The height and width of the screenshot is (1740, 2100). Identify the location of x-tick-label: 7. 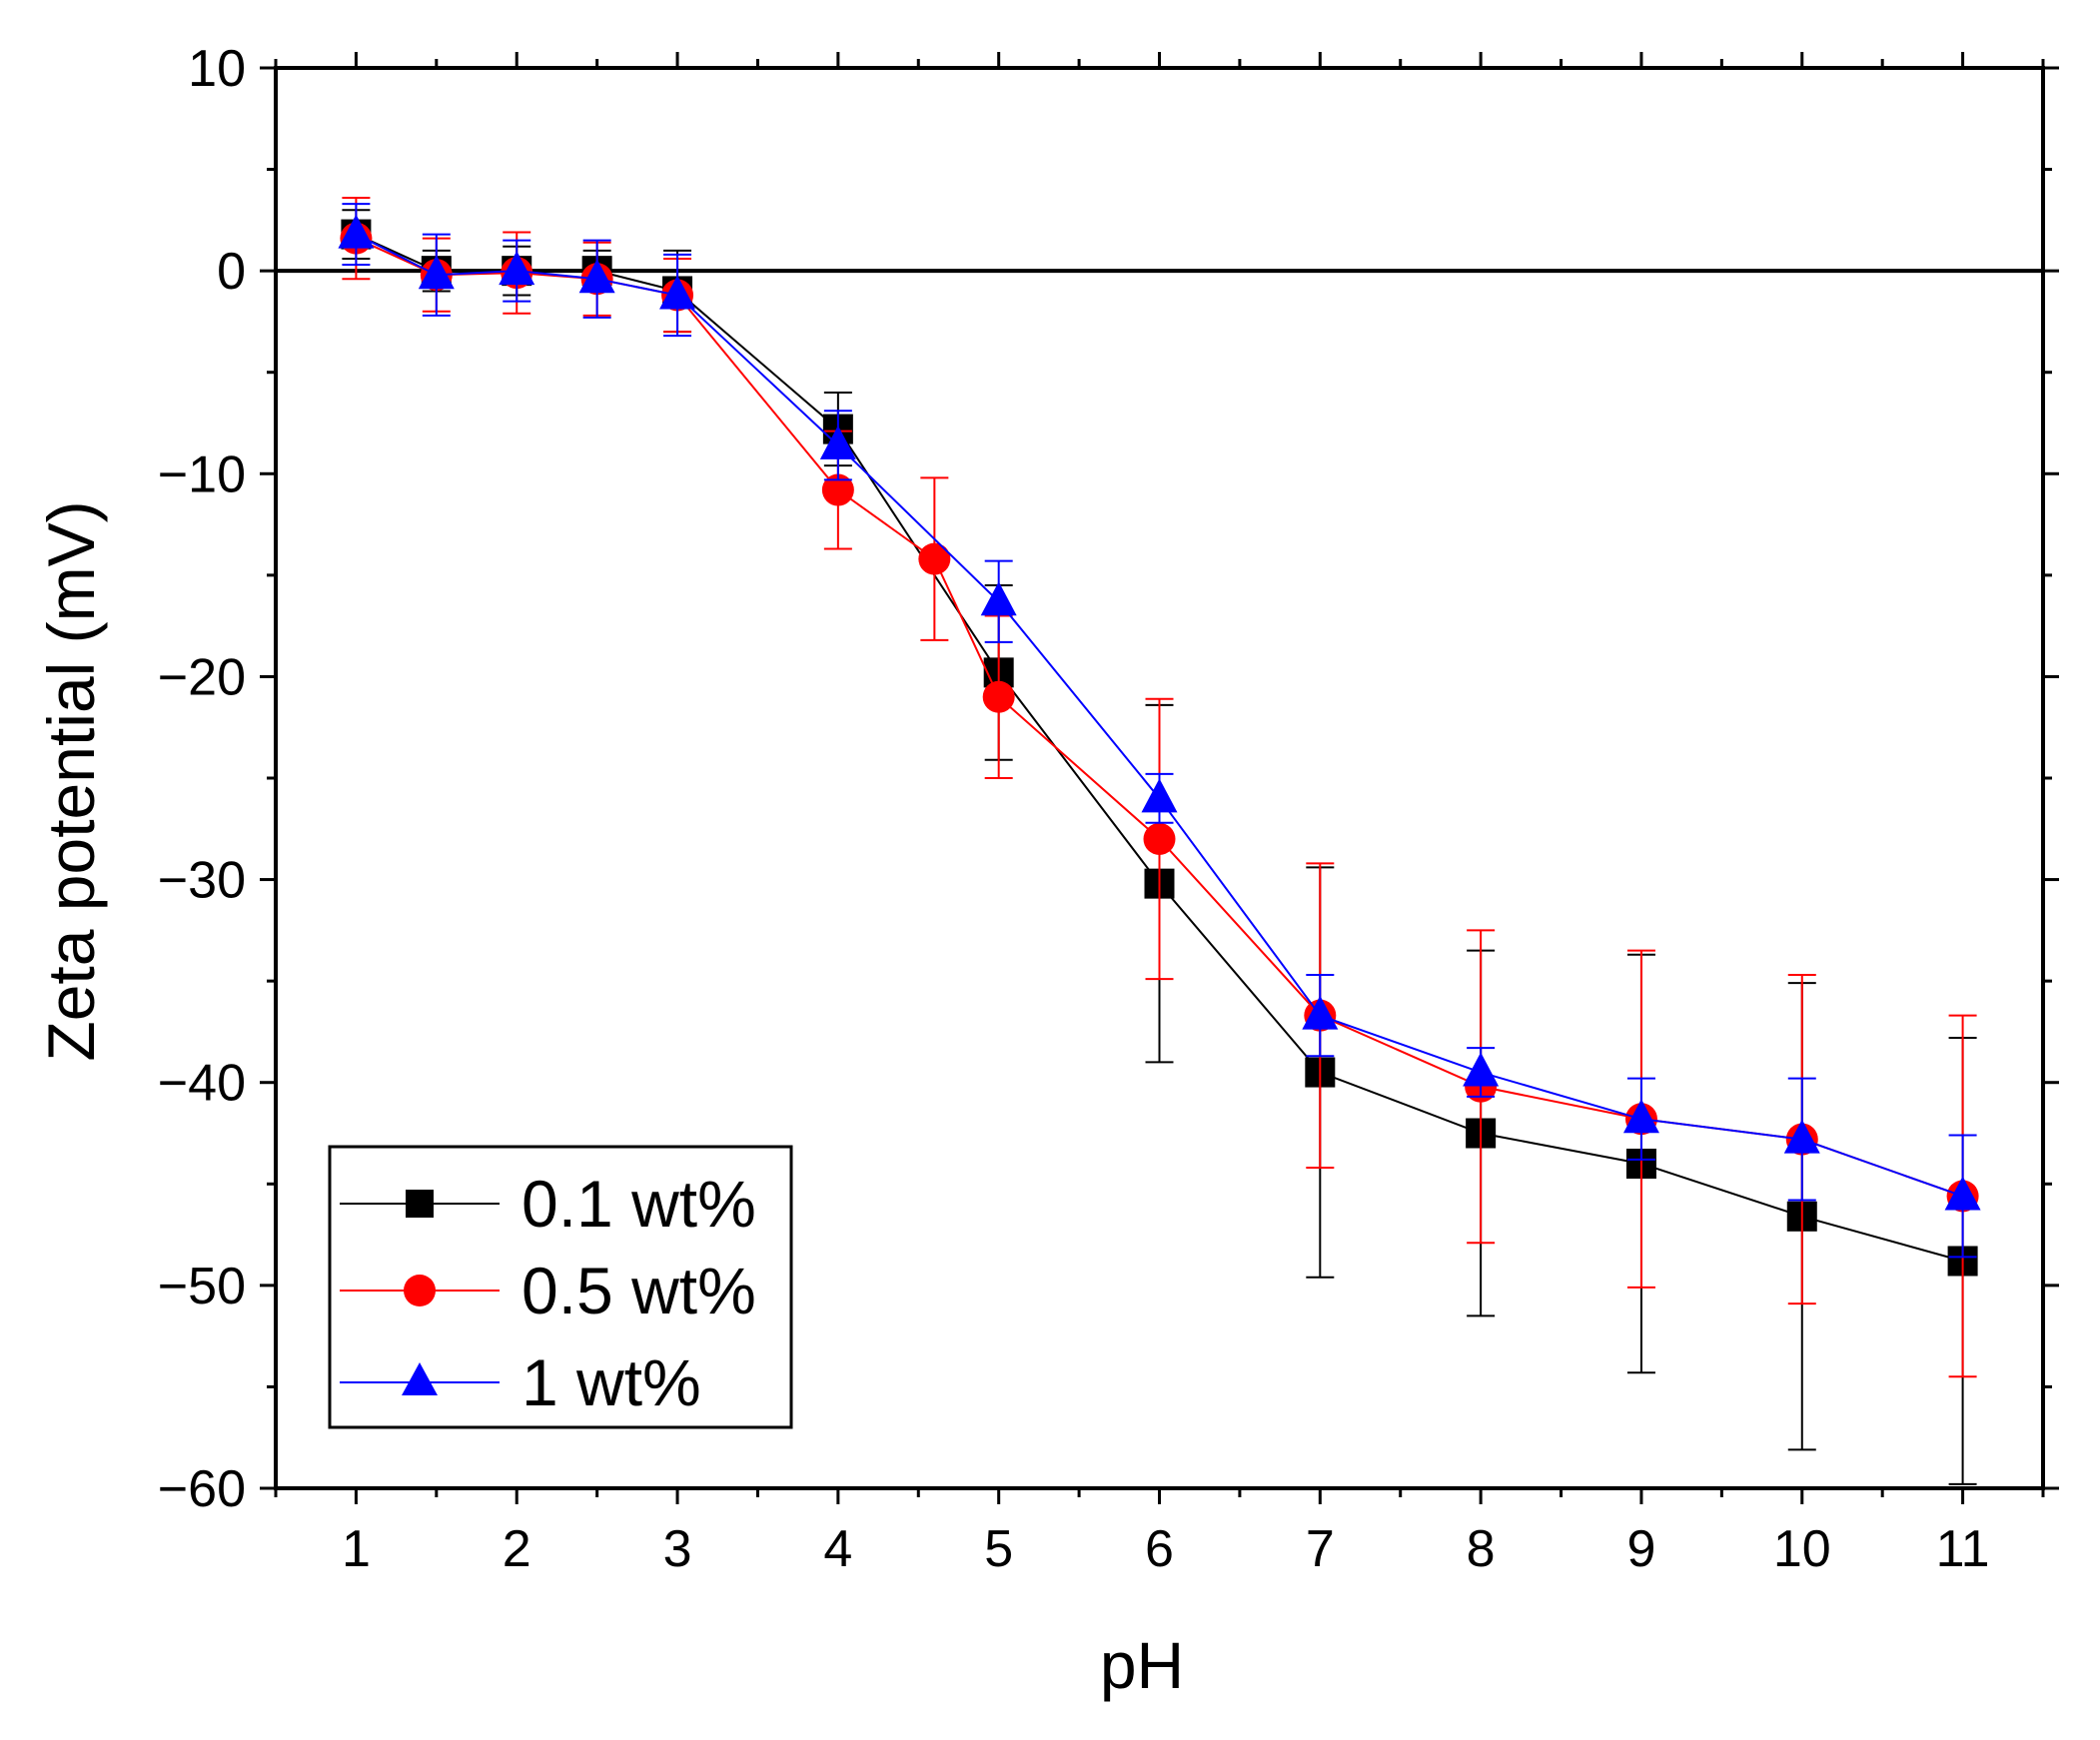
(1320, 1549).